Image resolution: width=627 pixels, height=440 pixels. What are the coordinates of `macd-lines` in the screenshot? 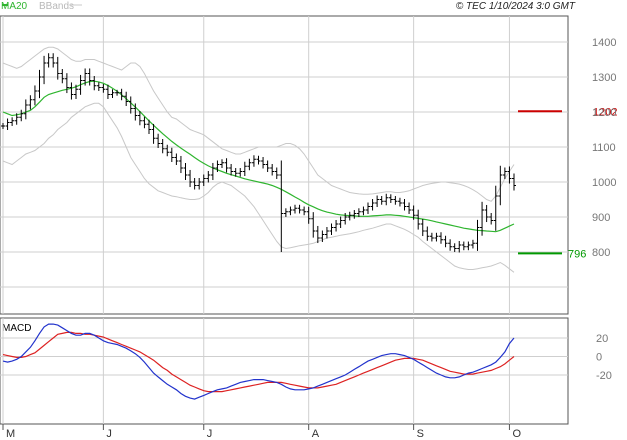 It's located at (258, 361).